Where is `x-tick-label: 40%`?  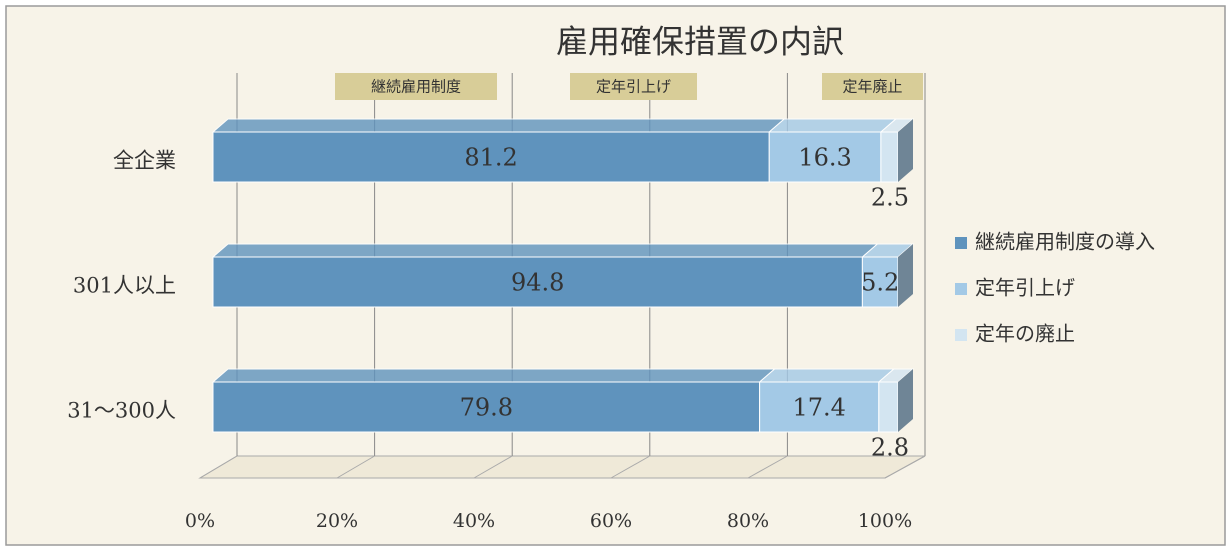
x-tick-label: 40% is located at coordinates (474, 521).